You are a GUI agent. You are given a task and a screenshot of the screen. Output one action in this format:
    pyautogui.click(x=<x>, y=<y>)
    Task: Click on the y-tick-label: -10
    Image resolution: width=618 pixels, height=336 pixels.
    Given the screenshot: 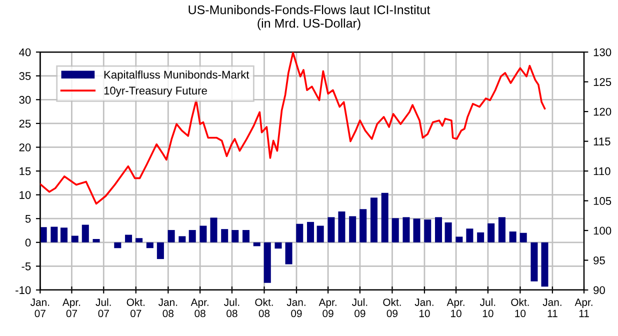 What is the action you would take?
    pyautogui.click(x=23, y=290)
    